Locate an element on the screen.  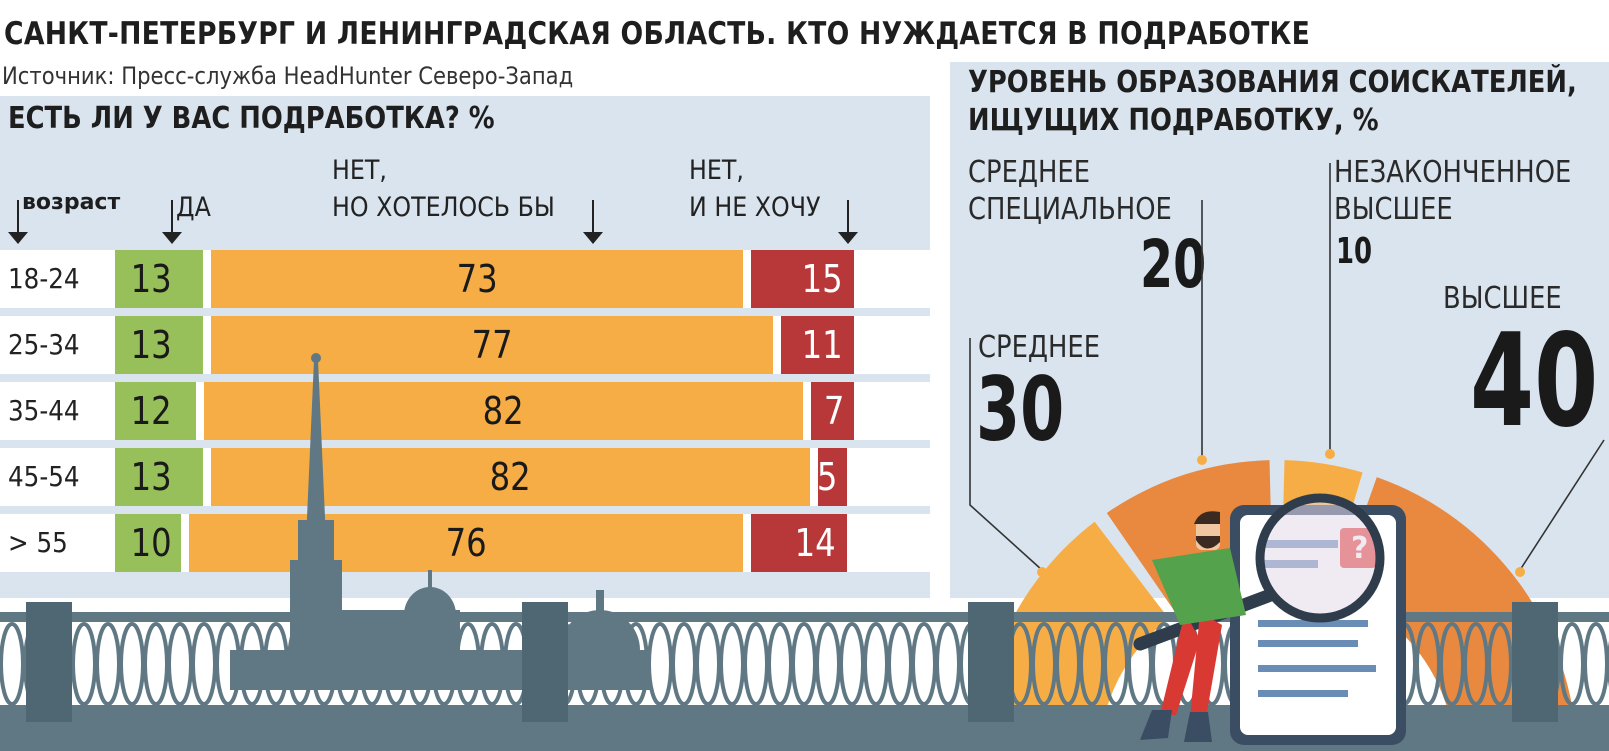
want-column-header-line2: НО ХОТЕЛОСЬ БЫ is located at coordinates (443, 207).